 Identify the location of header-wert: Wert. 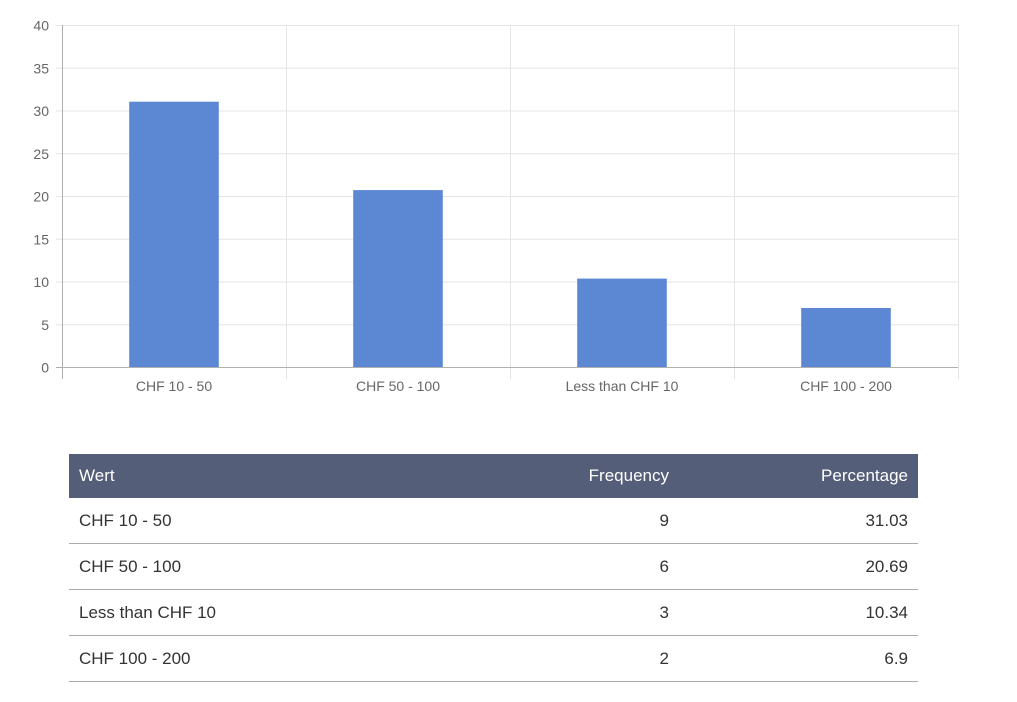
(97, 475).